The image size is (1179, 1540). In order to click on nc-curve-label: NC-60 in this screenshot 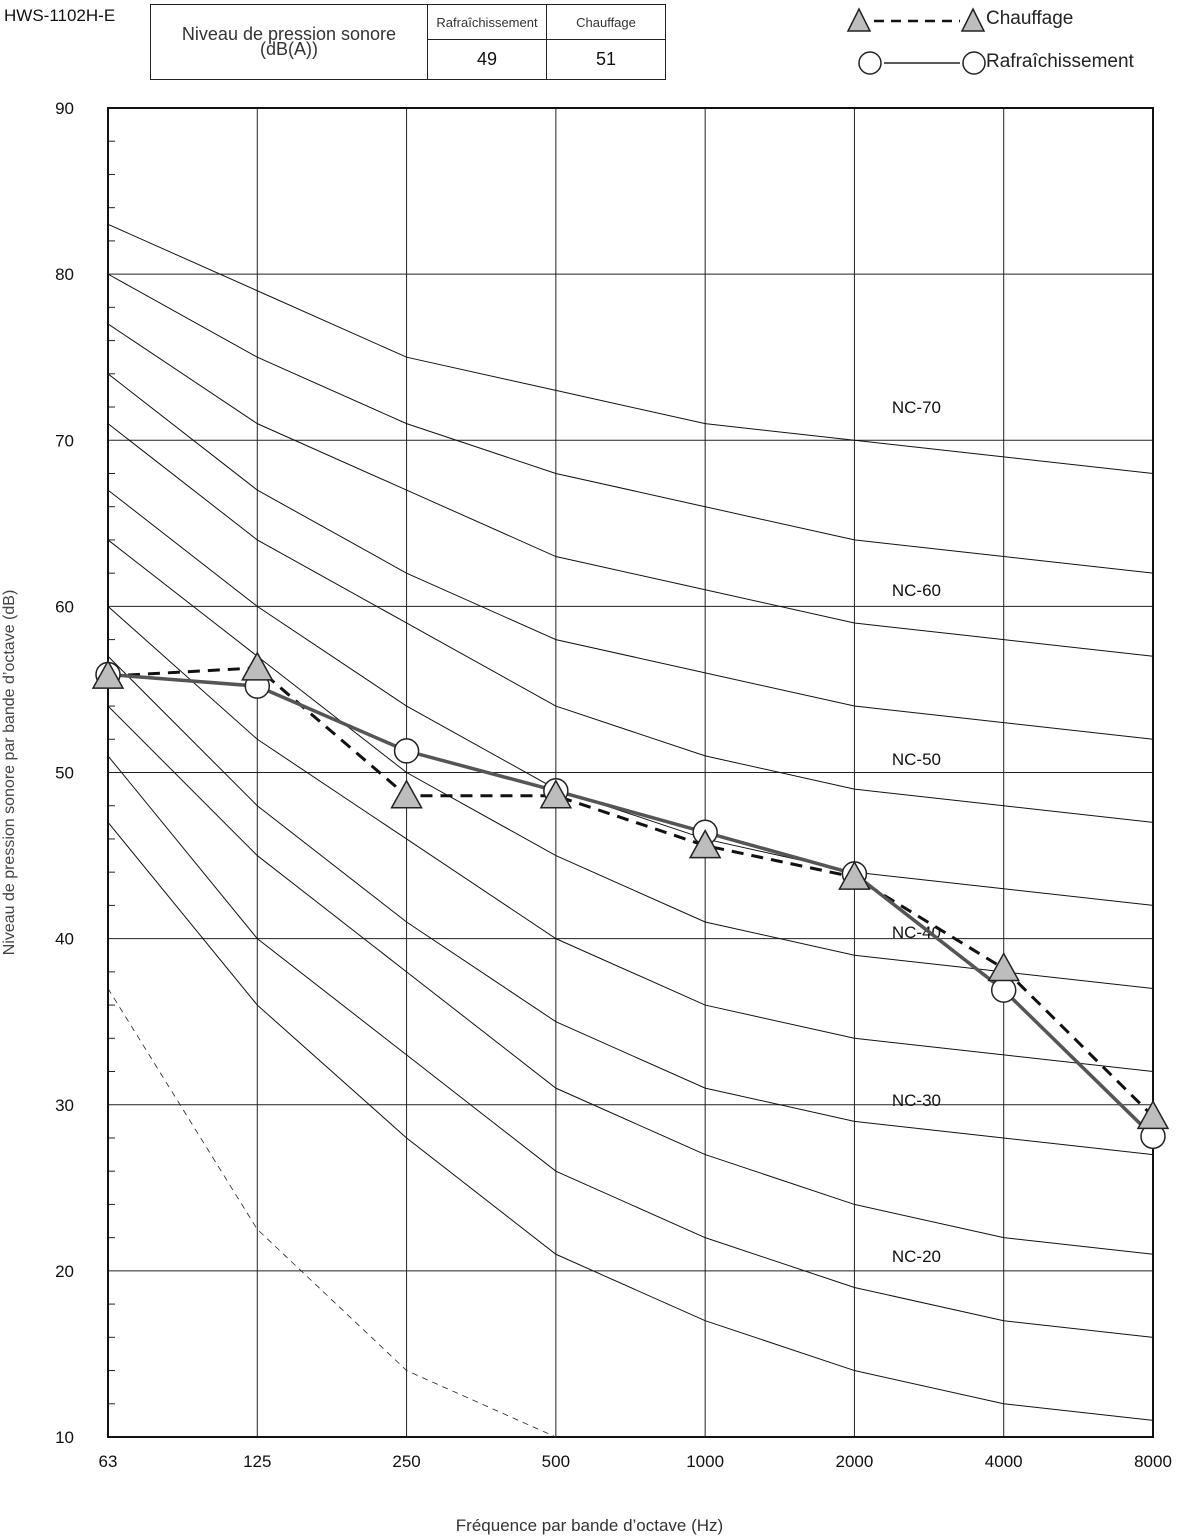, I will do `click(916, 590)`.